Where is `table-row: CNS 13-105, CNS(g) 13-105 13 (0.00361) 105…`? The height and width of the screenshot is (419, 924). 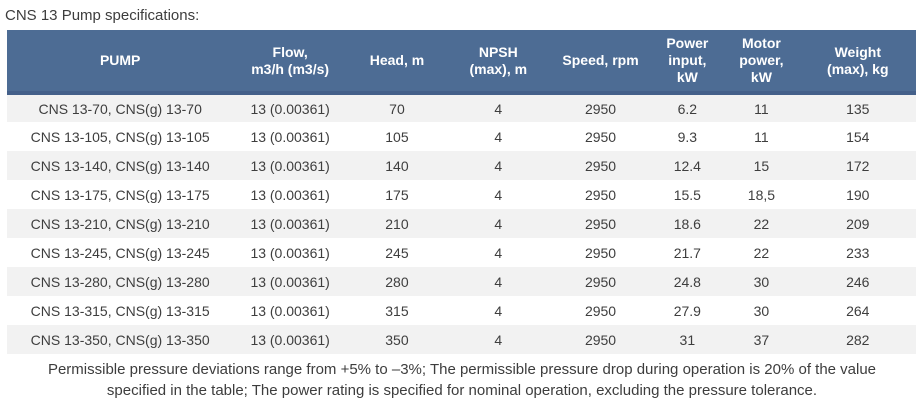
table-row: CNS 13-105, CNS(g) 13-105 13 (0.00361) 105… is located at coordinates (461, 136).